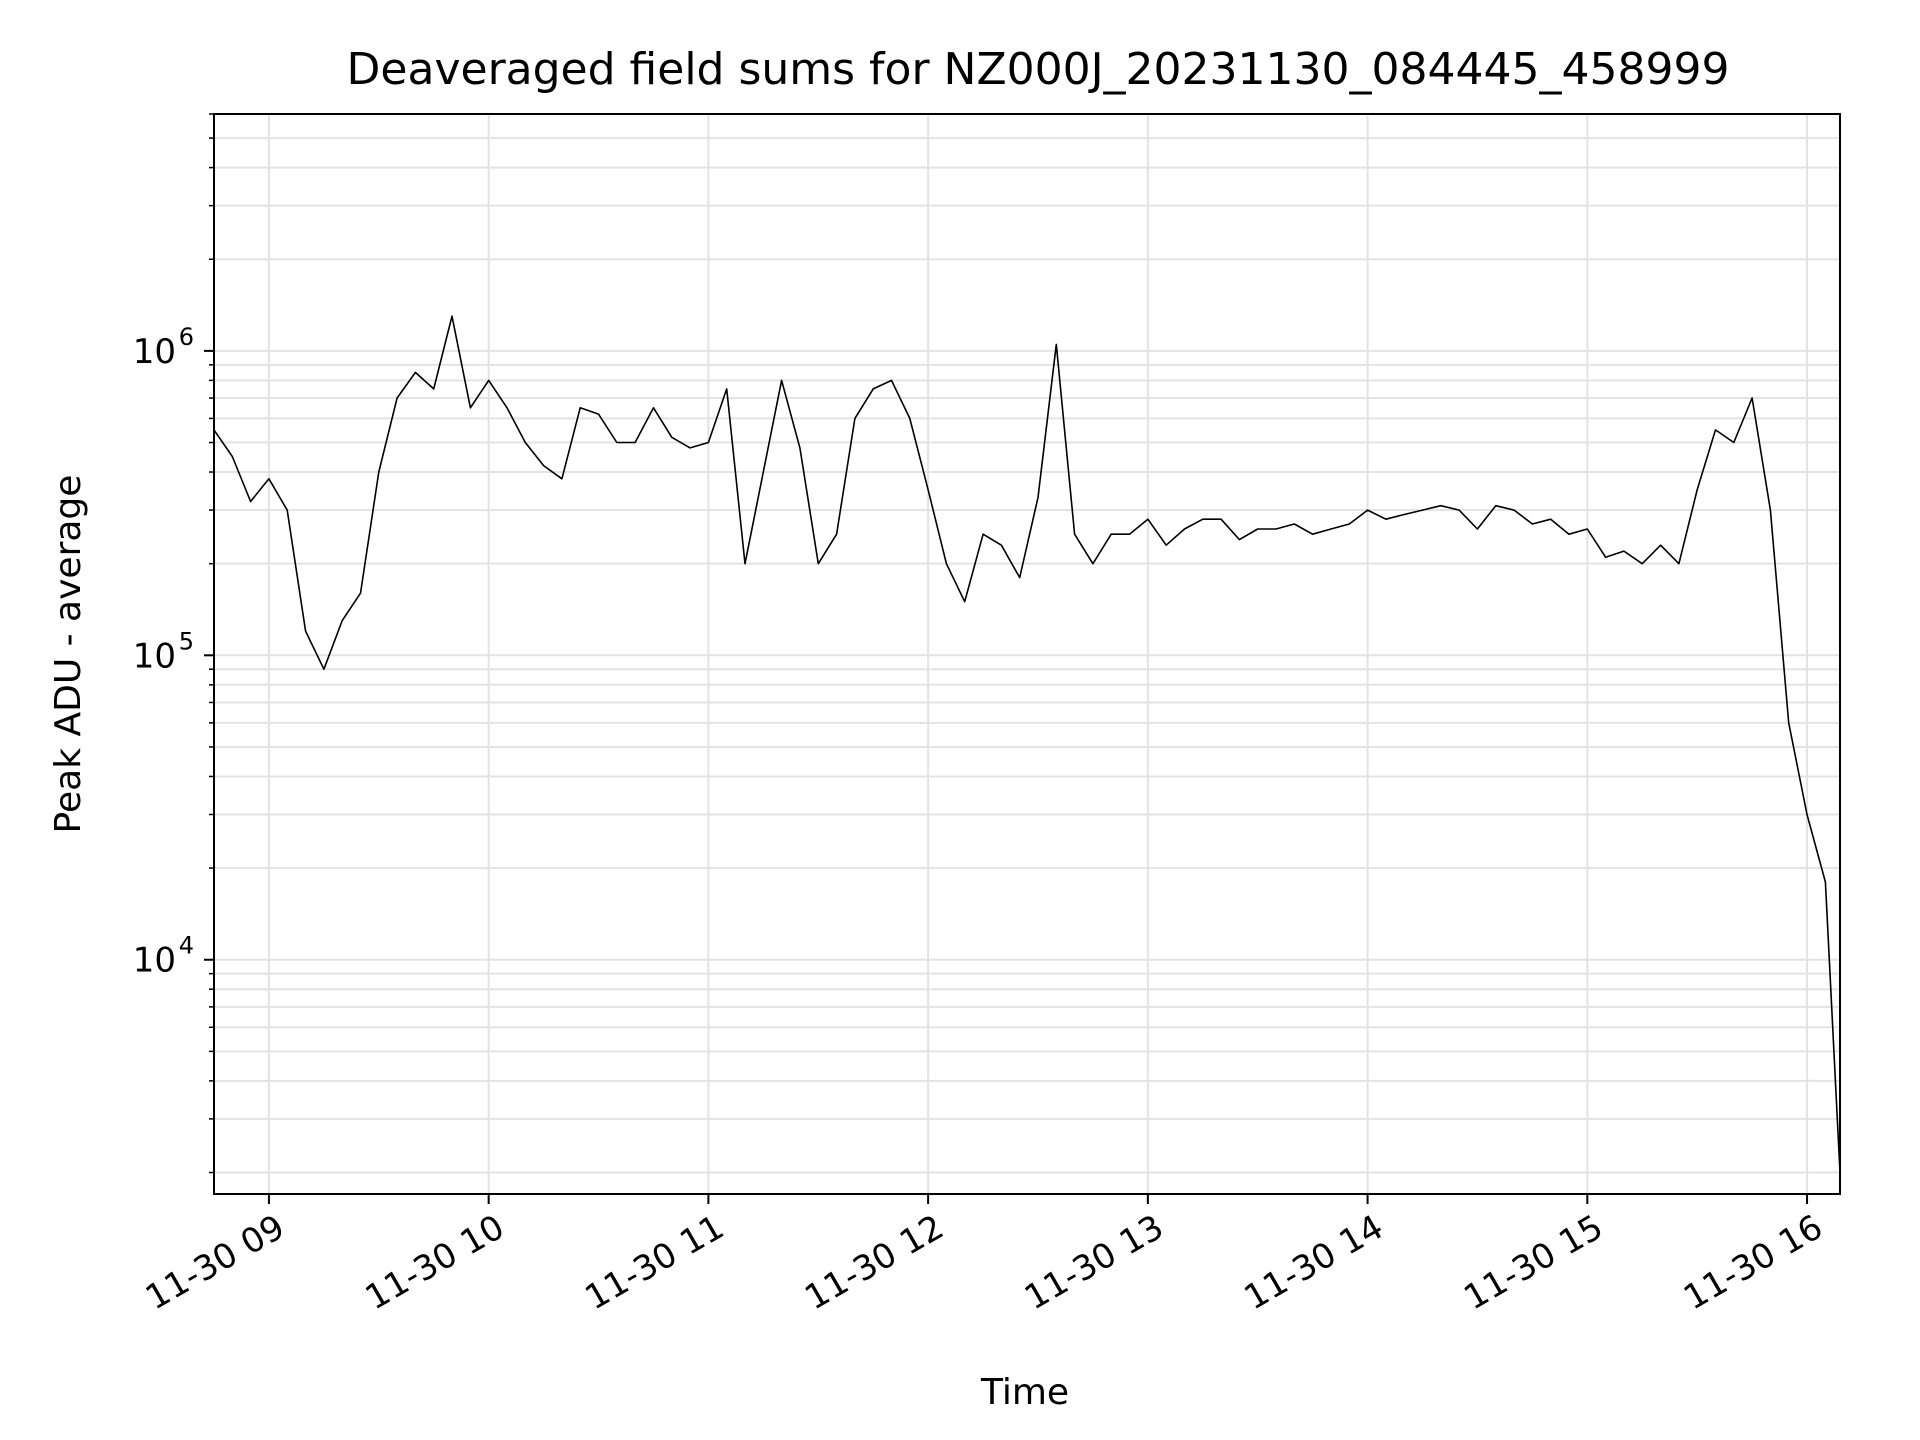 This screenshot has height=1440, width=1920. Describe the element at coordinates (186, 337) in the screenshot. I see `y-tick-exponent: 6` at that location.